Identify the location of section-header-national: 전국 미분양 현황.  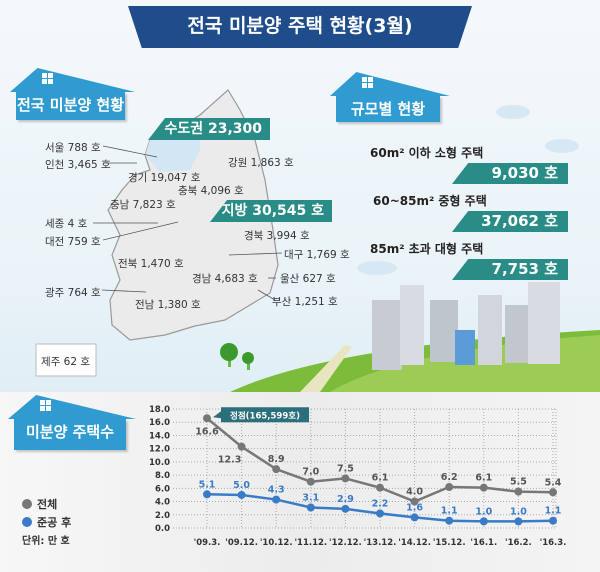
(72, 94).